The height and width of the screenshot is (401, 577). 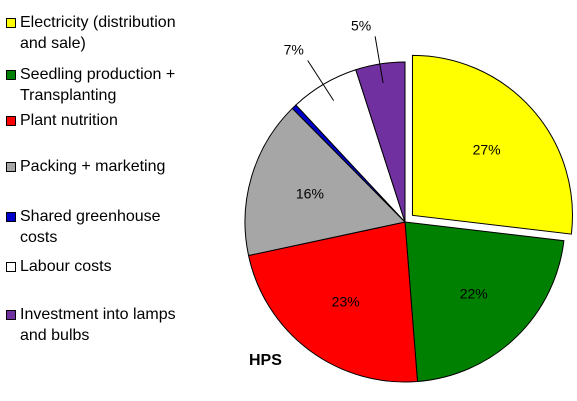 I want to click on legend-label: Labour costs, so click(x=66, y=266).